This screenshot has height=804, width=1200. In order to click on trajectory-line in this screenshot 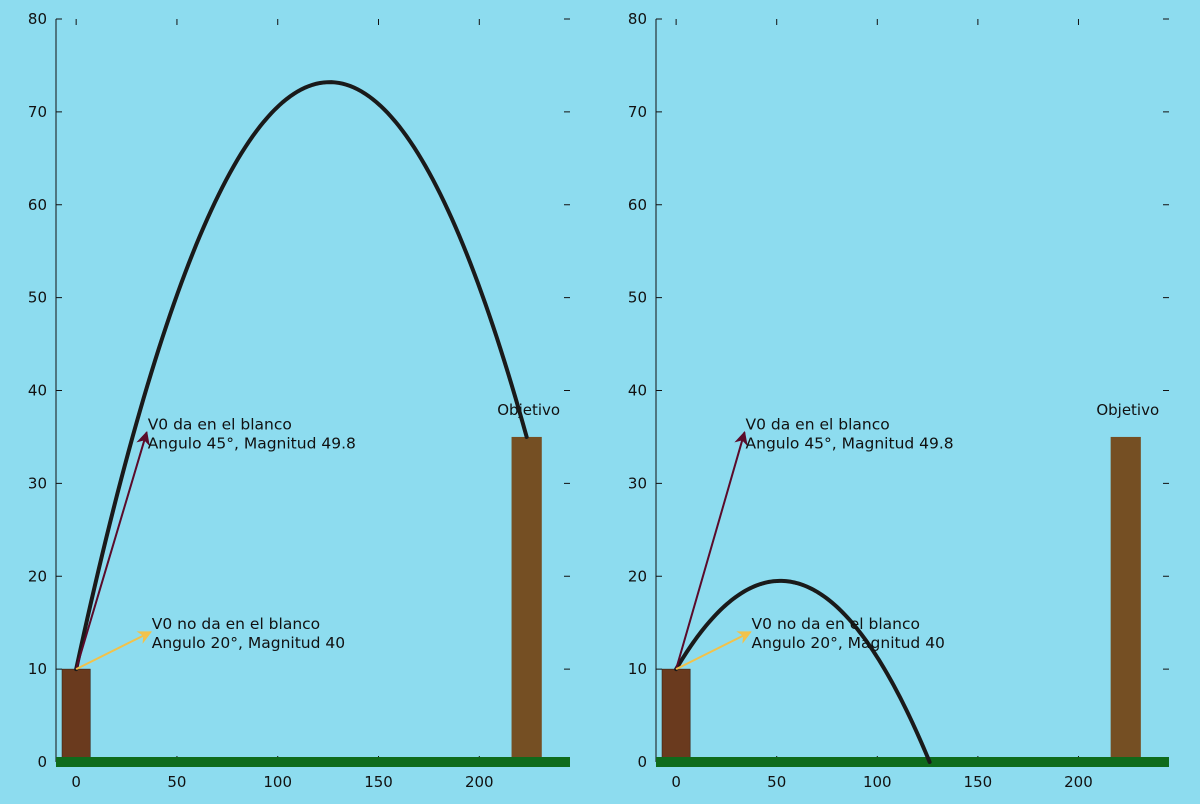, I will do `click(803, 671)`.